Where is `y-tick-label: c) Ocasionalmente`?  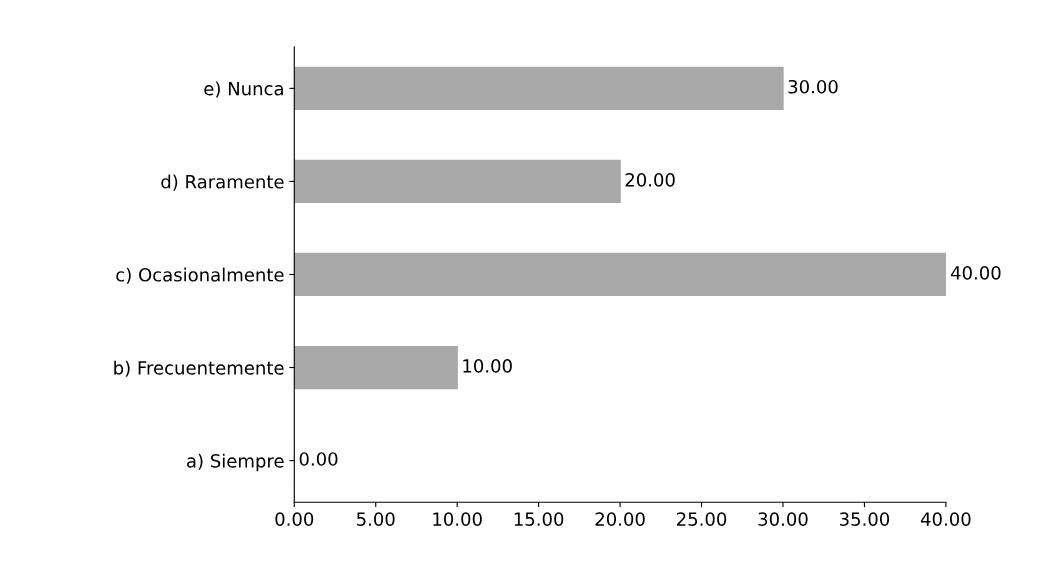
y-tick-label: c) Ocasionalmente is located at coordinates (200, 275).